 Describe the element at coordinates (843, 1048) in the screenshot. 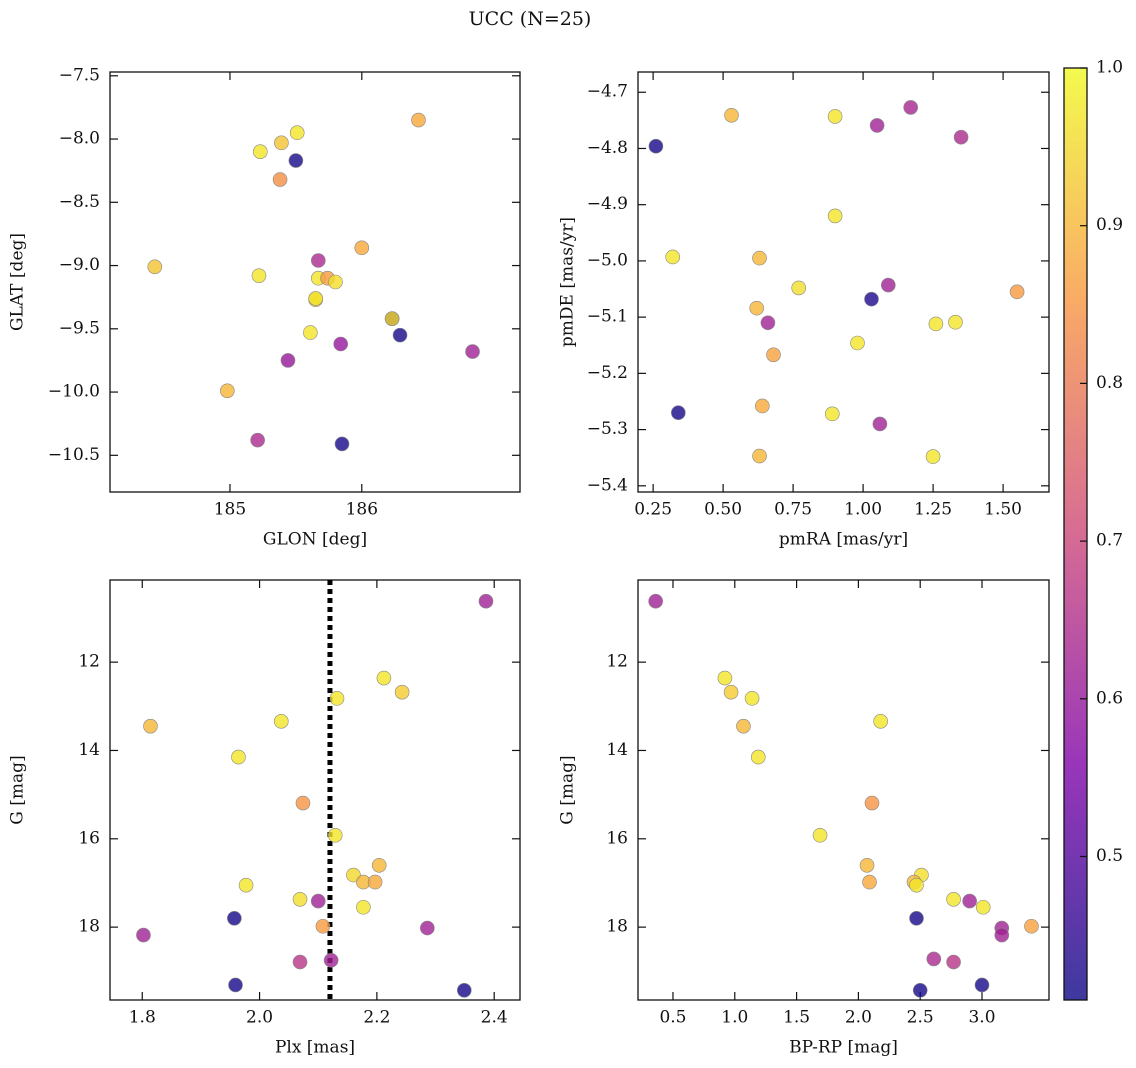

I see `x-axis-label: BP-RP [mag]` at that location.